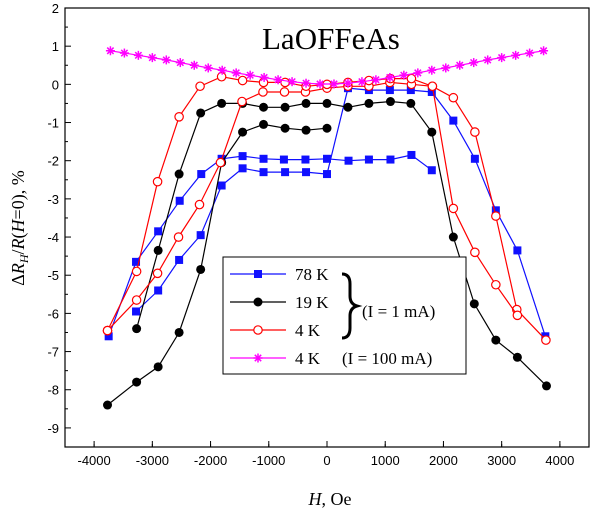 This screenshot has width=599, height=513. What do you see at coordinates (398, 311) in the screenshot?
I see `legend-bracket-note: (I = 1 mA)` at bounding box center [398, 311].